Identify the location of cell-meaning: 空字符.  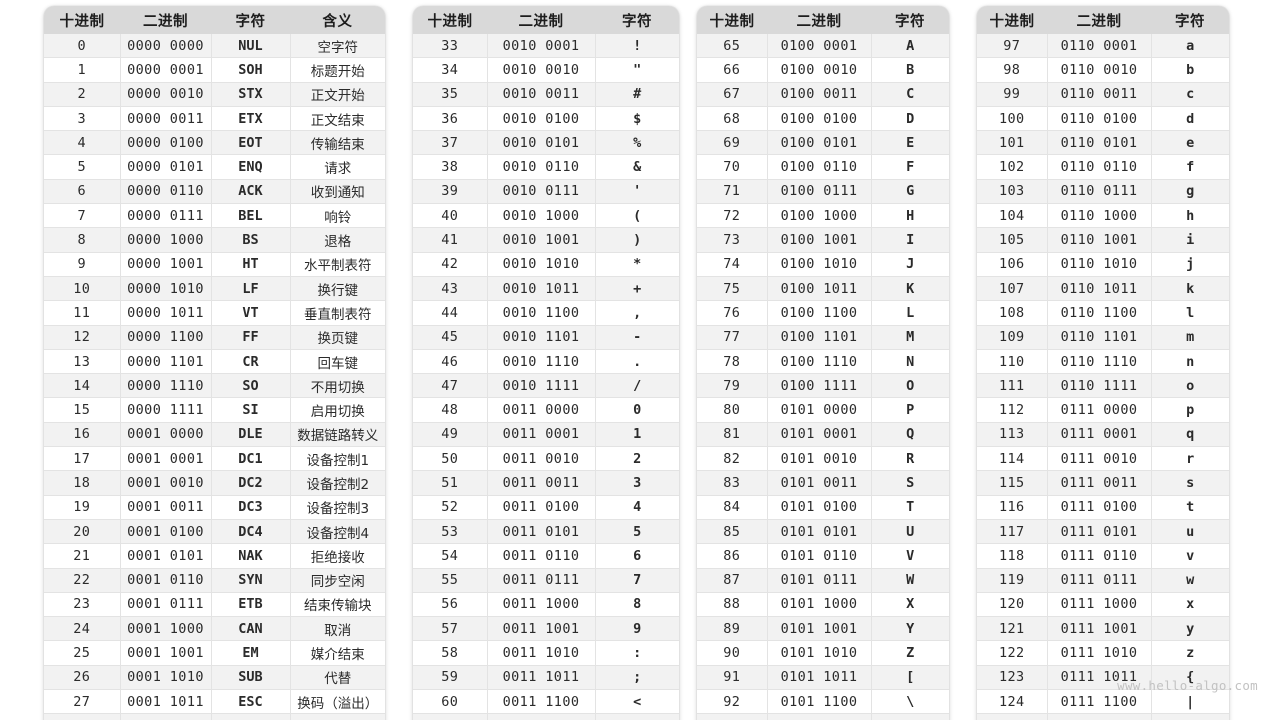
(337, 46).